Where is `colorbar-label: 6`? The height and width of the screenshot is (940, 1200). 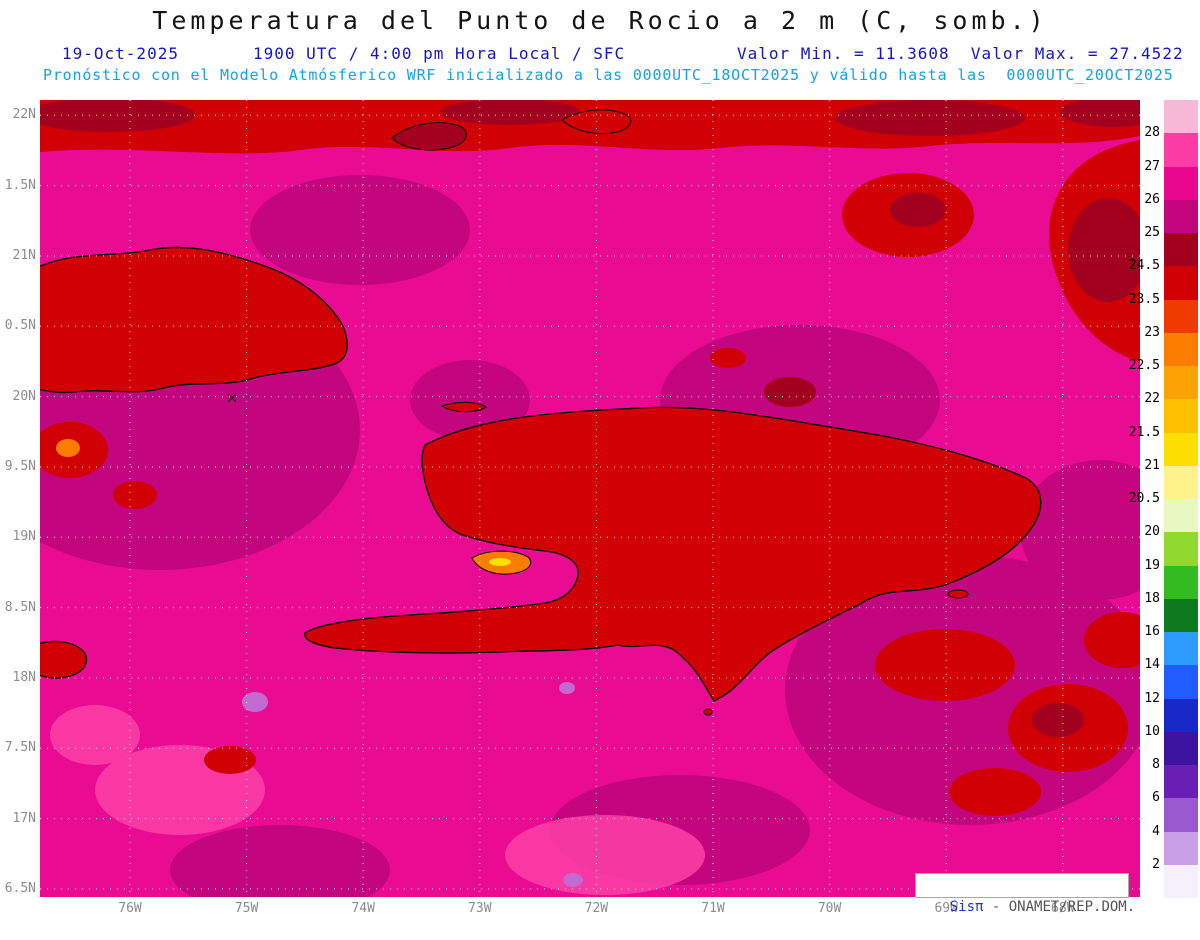 colorbar-label: 6 is located at coordinates (1156, 798).